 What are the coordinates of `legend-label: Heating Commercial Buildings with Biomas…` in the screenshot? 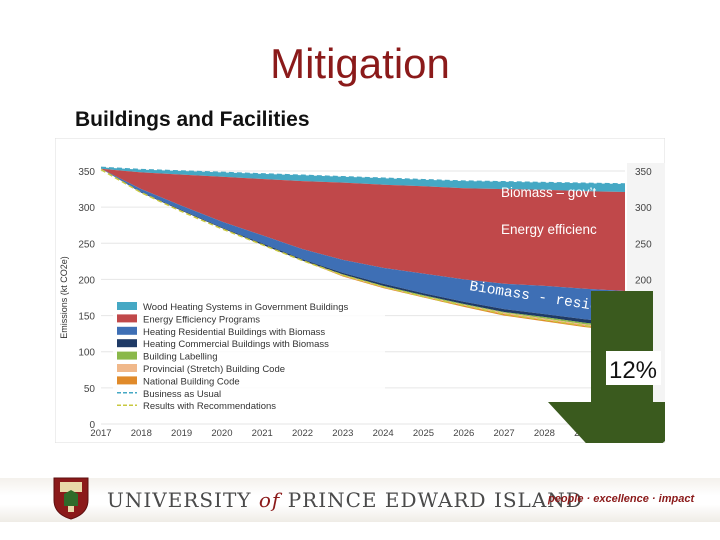 It's located at (236, 344).